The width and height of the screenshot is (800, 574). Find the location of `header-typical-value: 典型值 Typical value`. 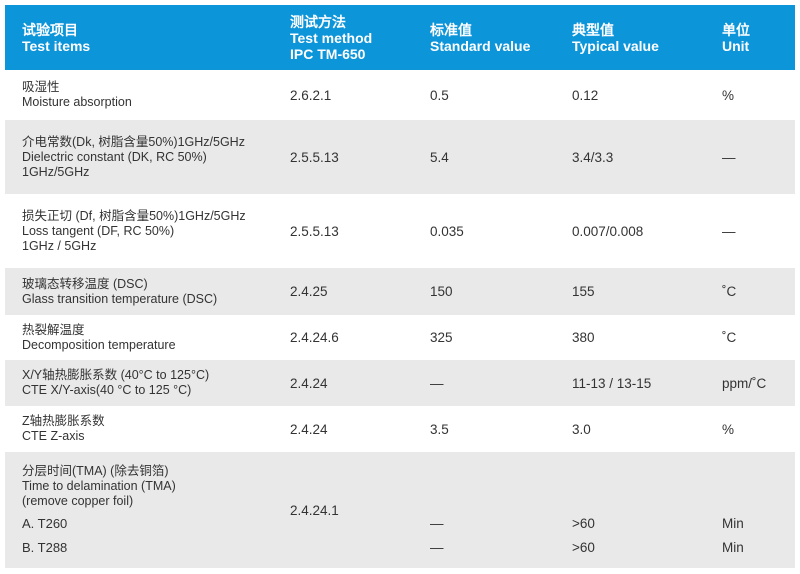

header-typical-value: 典型值 Typical value is located at coordinates (615, 37).